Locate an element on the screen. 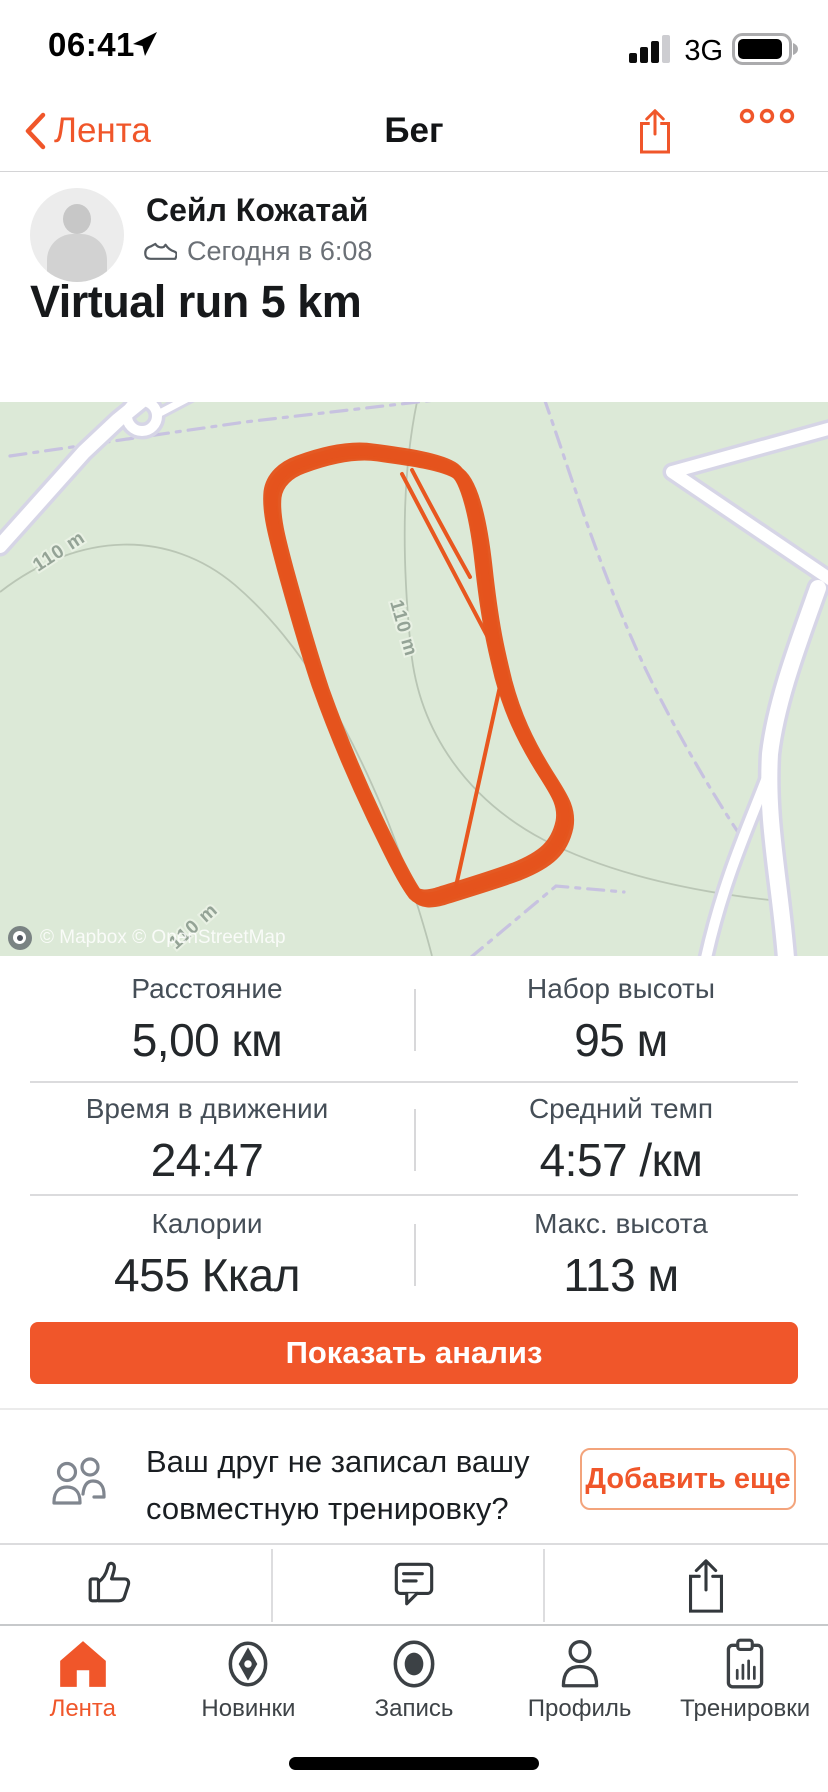 The image size is (828, 1792). mapbox-logo-icon is located at coordinates (20, 938).